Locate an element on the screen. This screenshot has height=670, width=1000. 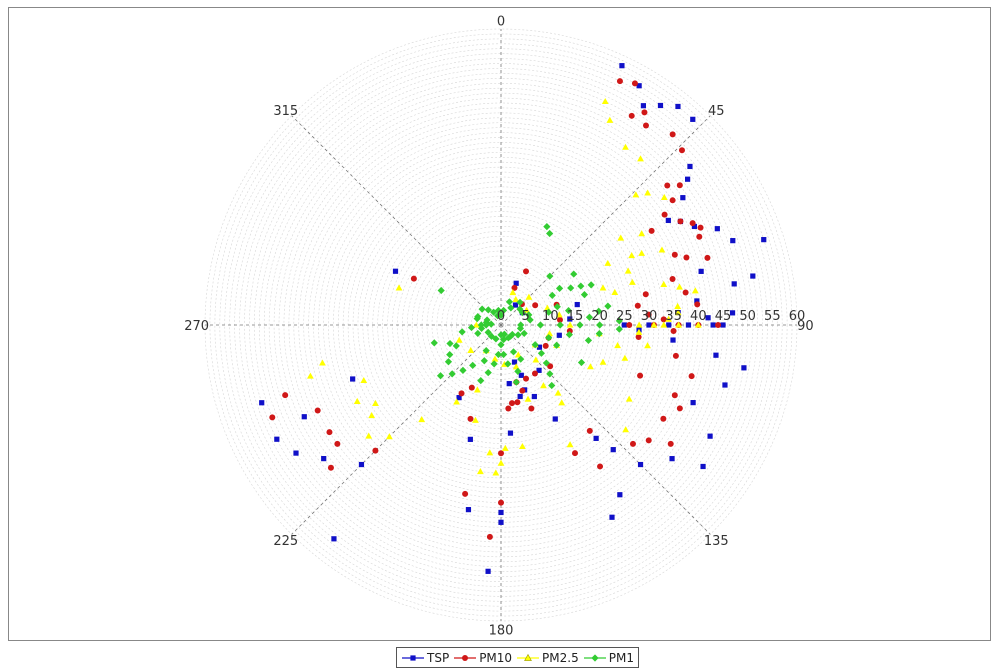
angle-tick-label: 90 is located at coordinates (805, 326).